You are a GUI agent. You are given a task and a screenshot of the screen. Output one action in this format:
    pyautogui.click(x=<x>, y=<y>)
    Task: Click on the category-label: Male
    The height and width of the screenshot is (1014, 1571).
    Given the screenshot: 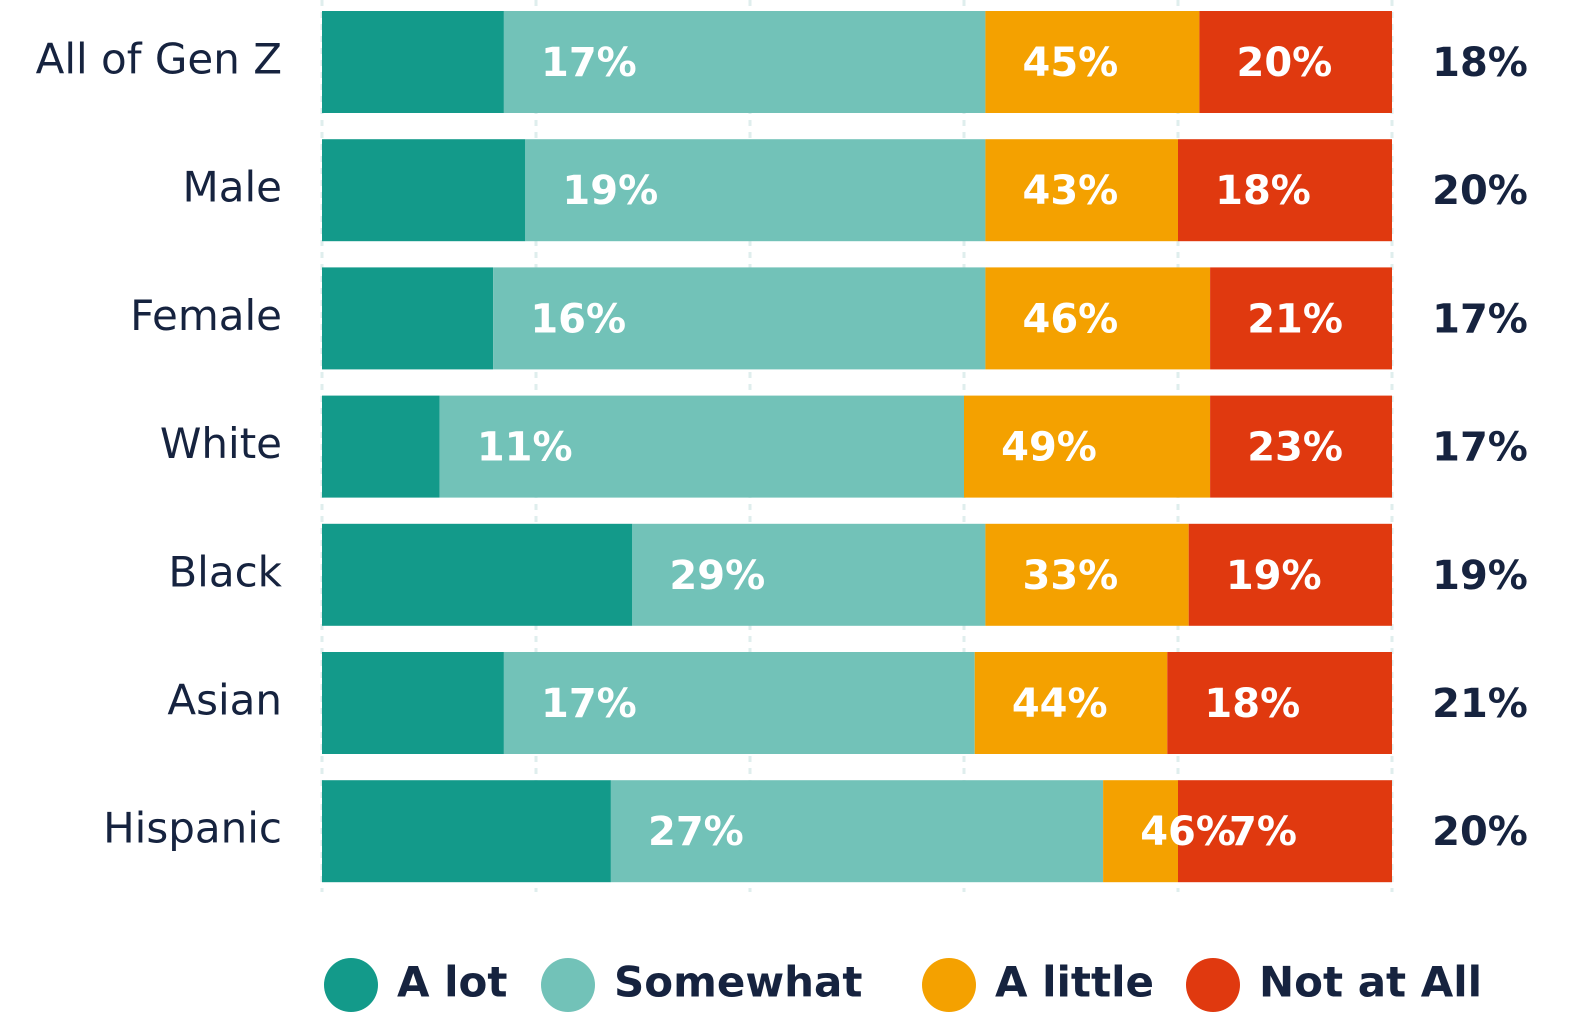 What is the action you would take?
    pyautogui.click(x=232, y=187)
    